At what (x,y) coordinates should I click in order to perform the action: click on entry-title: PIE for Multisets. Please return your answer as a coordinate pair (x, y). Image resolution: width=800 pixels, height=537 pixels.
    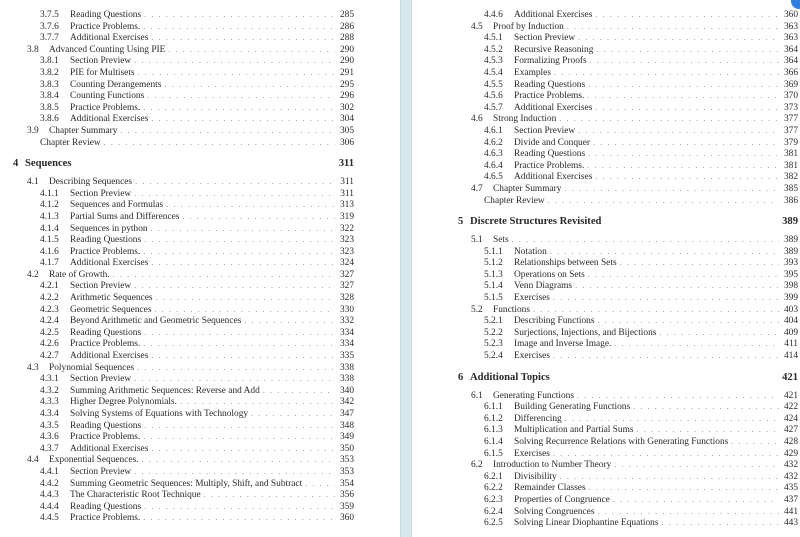
    Looking at the image, I should click on (102, 72).